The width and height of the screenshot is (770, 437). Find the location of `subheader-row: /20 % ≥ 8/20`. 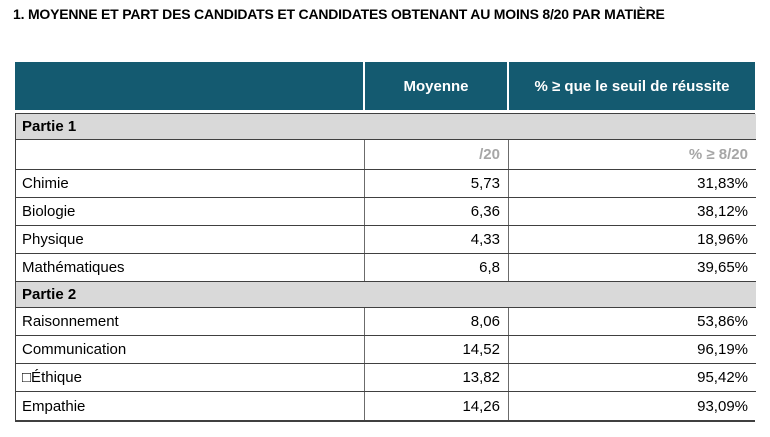

subheader-row: /20 % ≥ 8/20 is located at coordinates (386, 155).